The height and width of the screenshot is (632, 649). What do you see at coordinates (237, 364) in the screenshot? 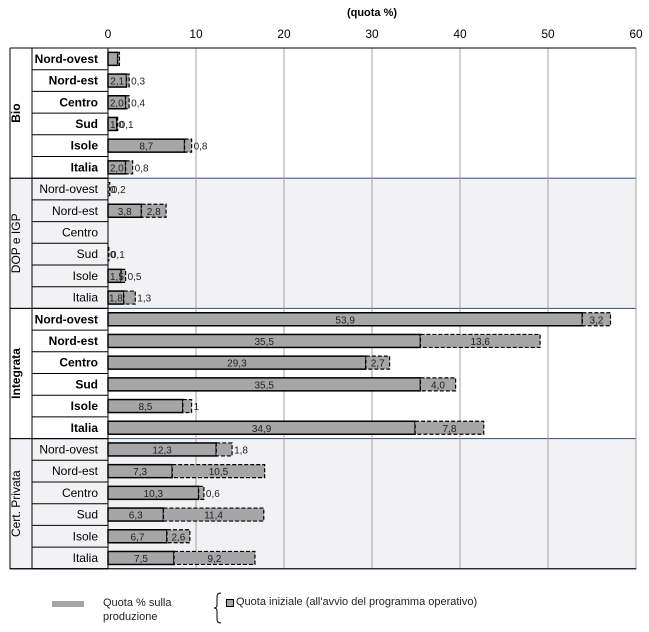
I see `data-label-quota-produzione: 29,3` at bounding box center [237, 364].